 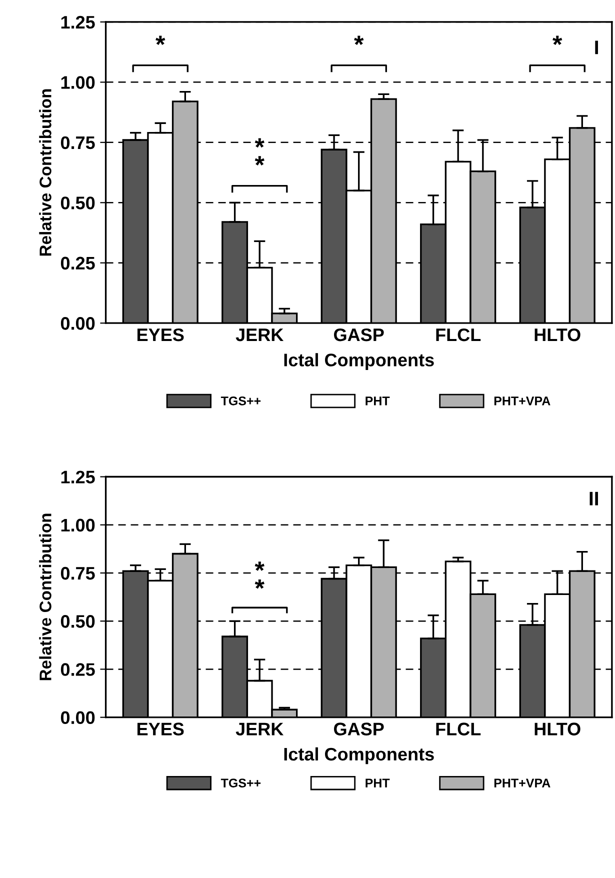 What do you see at coordinates (596, 47) in the screenshot?
I see `annotation: I` at bounding box center [596, 47].